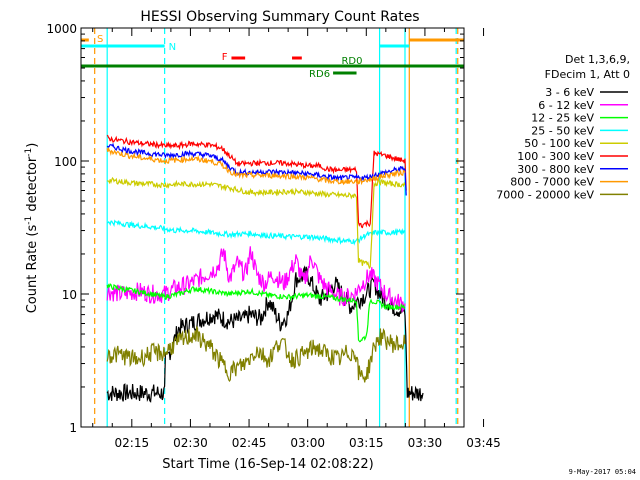  What do you see at coordinates (267, 464) in the screenshot?
I see `x-axis-label: Start Time (16-Sep-14 02:08:22)` at bounding box center [267, 464].